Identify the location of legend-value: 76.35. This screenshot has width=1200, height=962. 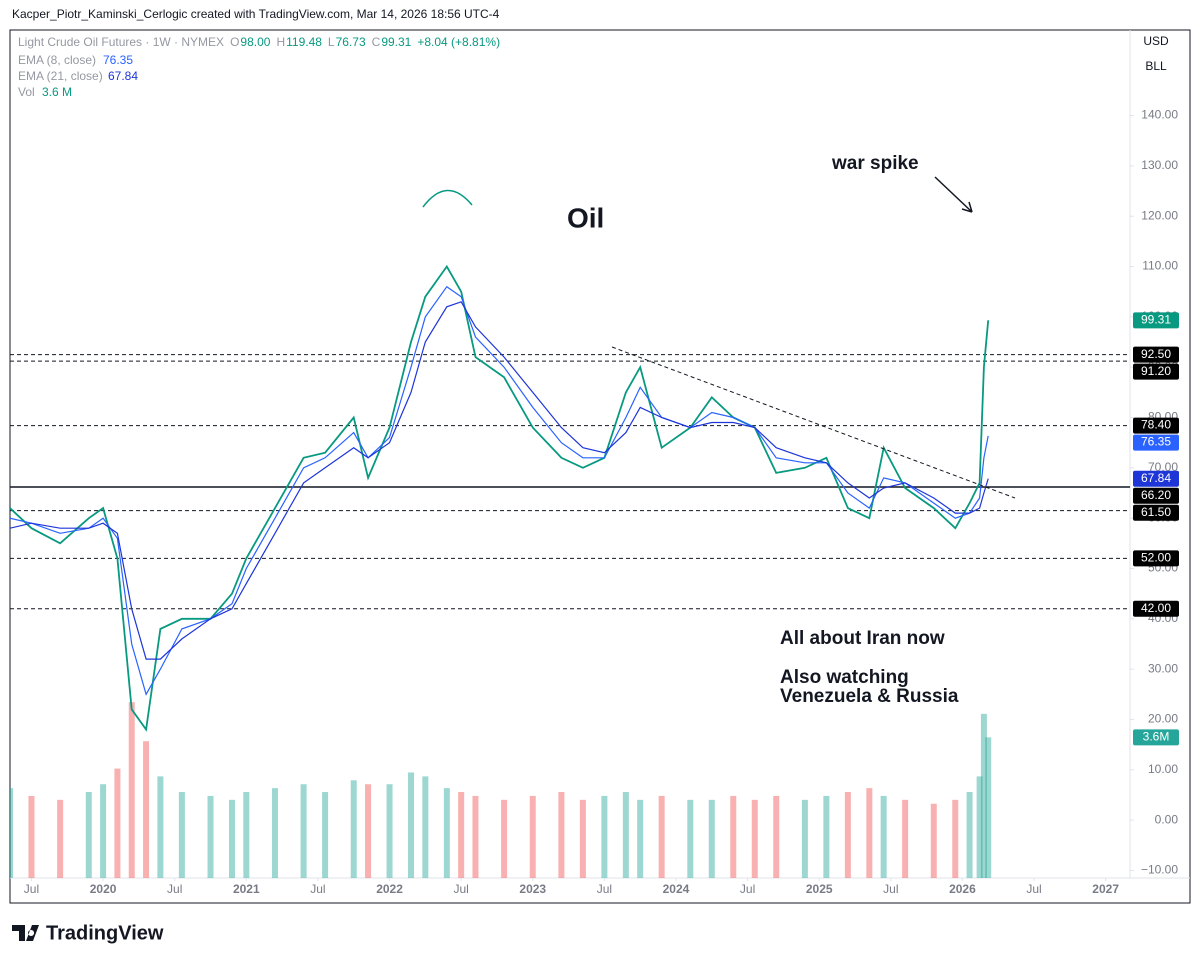
(118, 60).